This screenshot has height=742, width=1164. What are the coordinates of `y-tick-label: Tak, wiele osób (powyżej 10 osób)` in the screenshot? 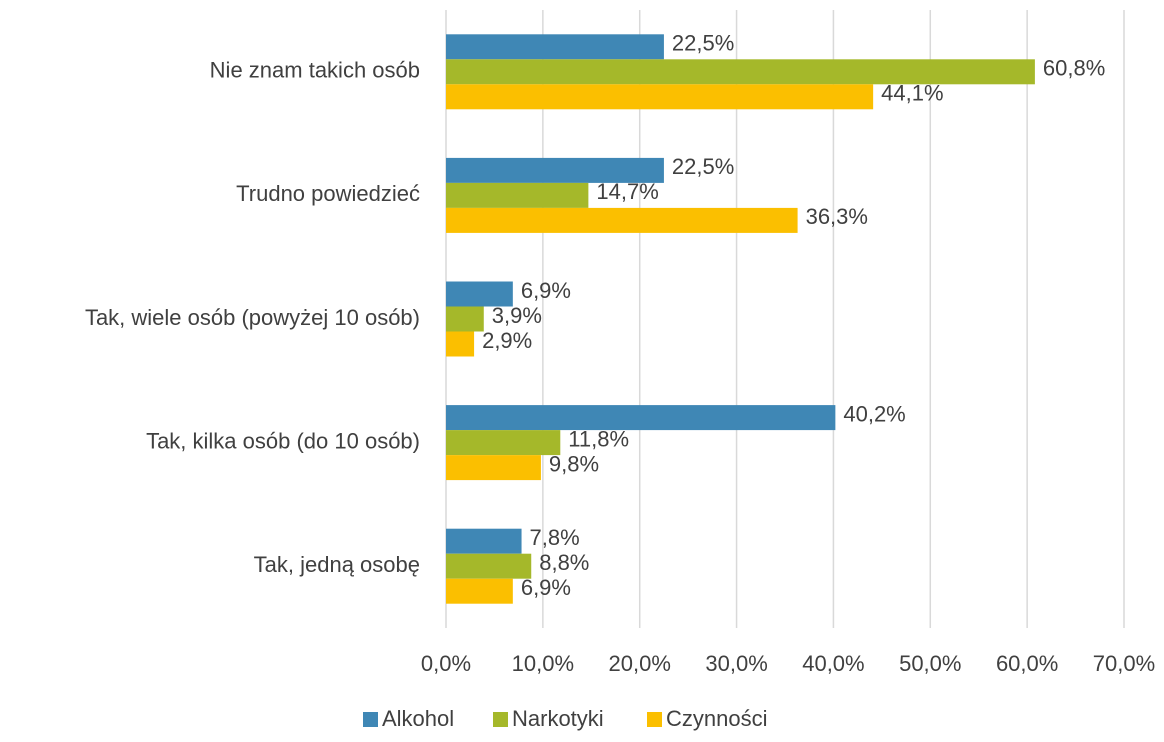 It's located at (252, 317).